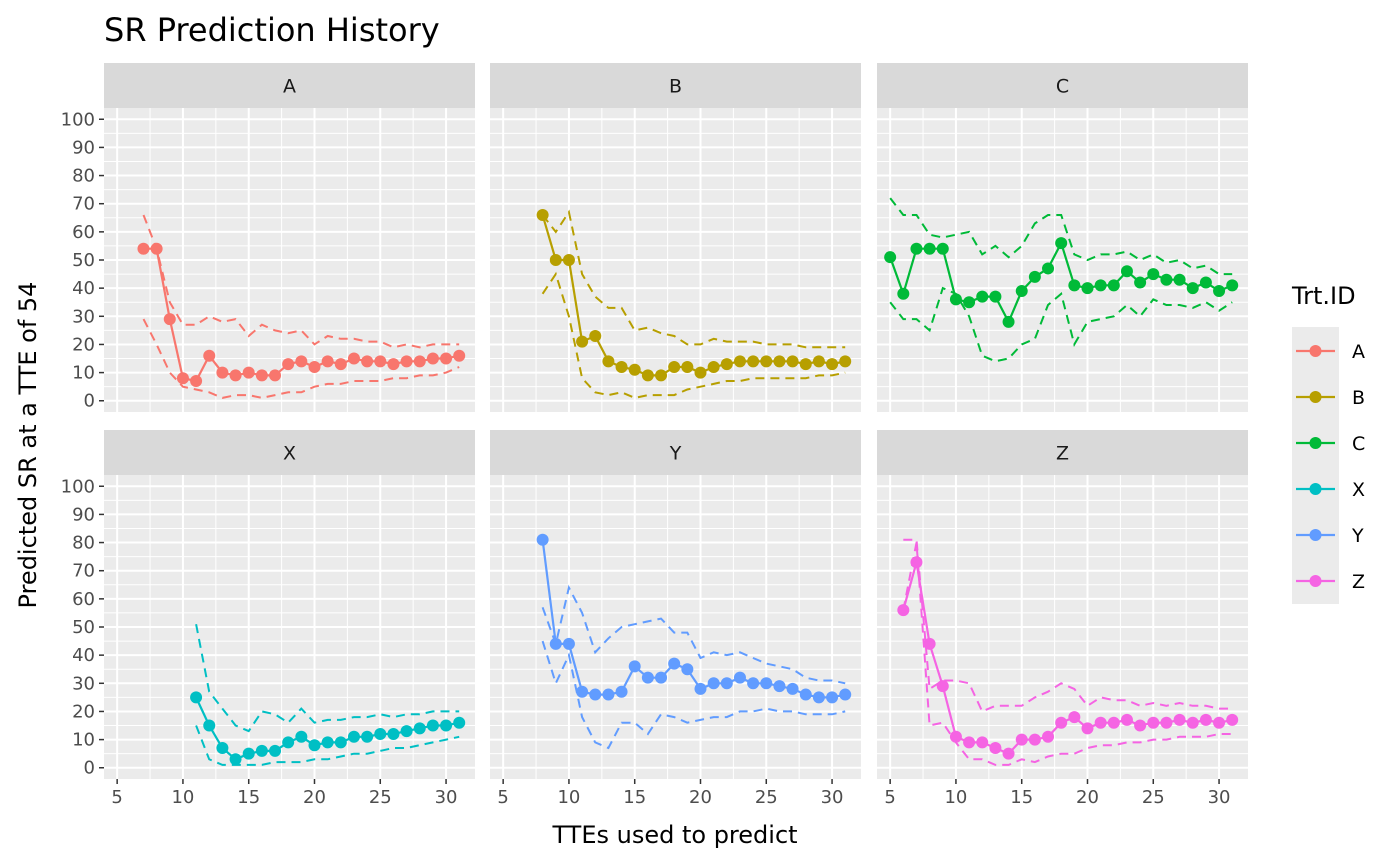 The height and width of the screenshot is (866, 1400). Describe the element at coordinates (1358, 444) in the screenshot. I see `legend-label: C` at that location.